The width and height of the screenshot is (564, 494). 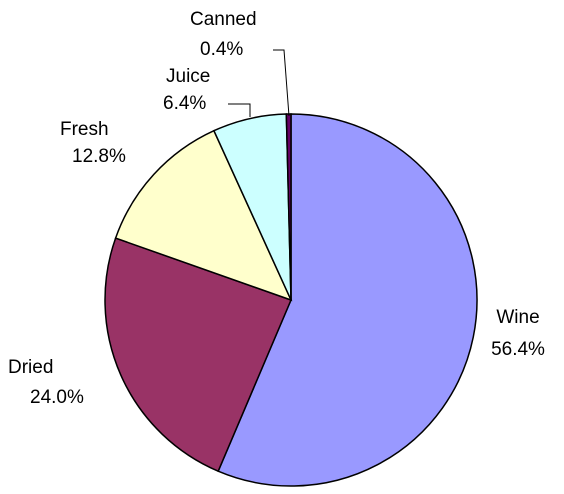 I want to click on slice-value-label: 56.4%, so click(x=518, y=349).